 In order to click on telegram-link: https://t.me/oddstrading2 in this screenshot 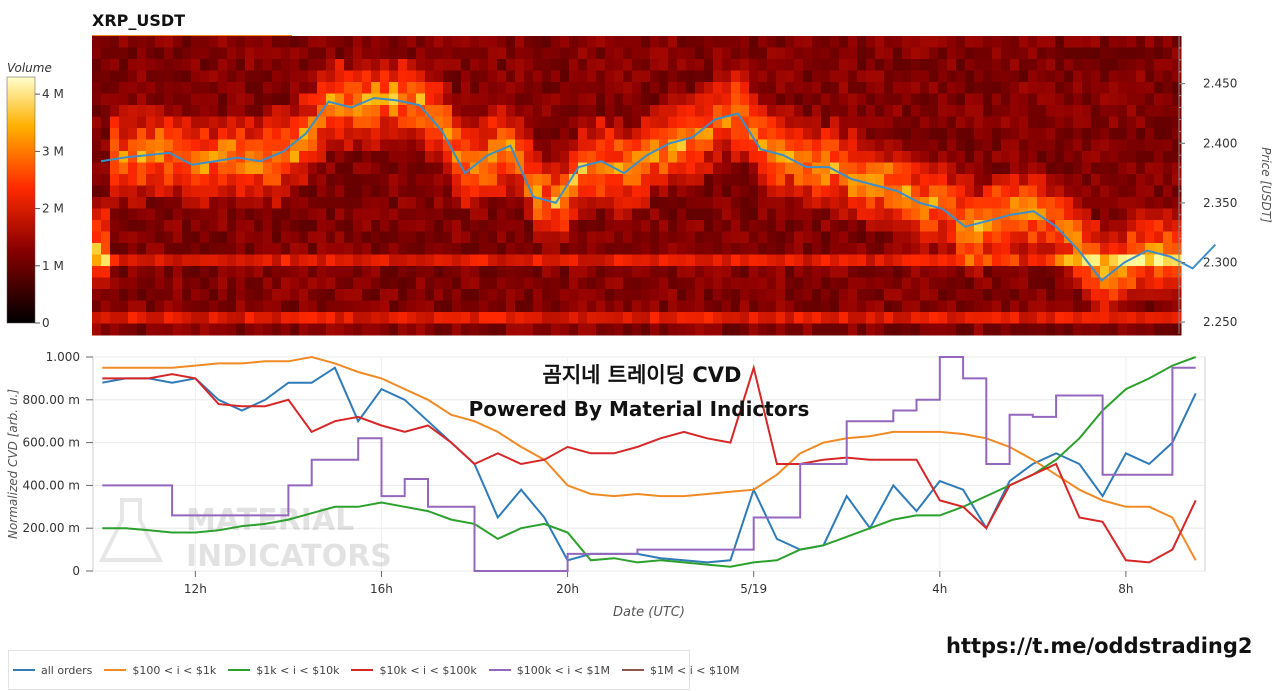, I will do `click(1099, 646)`.